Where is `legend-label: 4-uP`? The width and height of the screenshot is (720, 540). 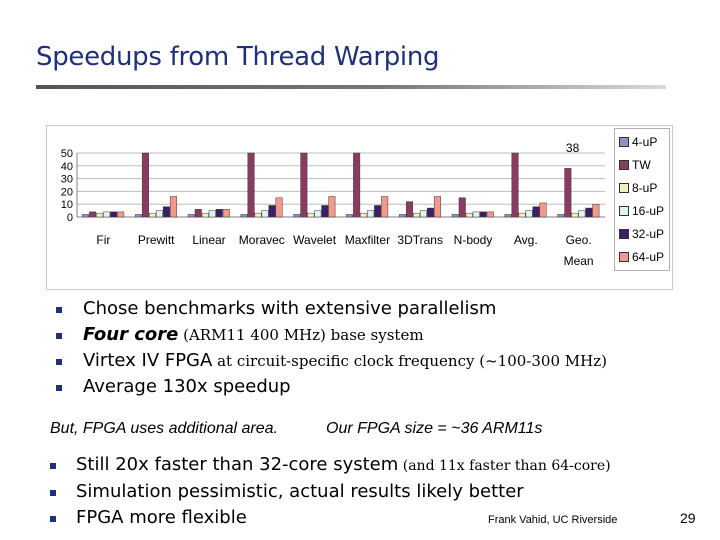 legend-label: 4-uP is located at coordinates (645, 142).